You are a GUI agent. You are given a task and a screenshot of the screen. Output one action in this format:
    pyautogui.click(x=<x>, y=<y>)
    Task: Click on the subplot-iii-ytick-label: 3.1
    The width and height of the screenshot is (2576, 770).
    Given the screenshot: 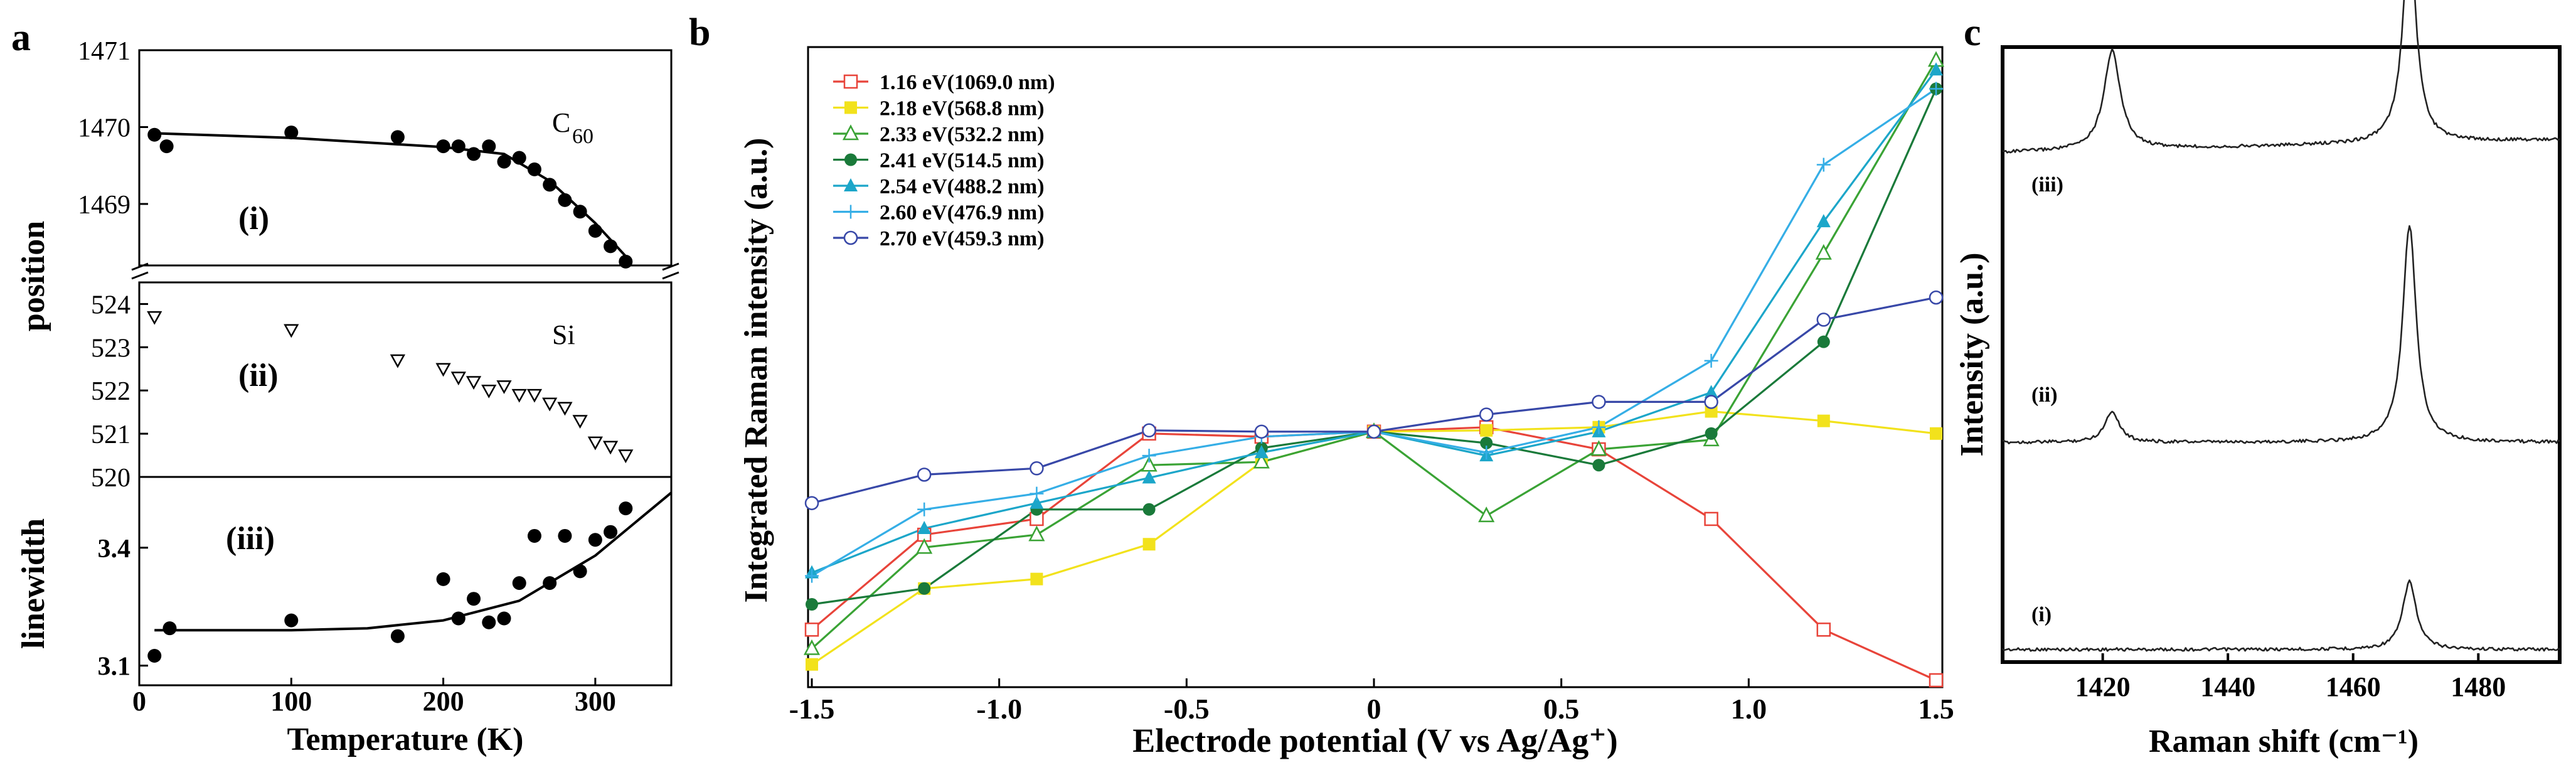 What is the action you would take?
    pyautogui.click(x=114, y=667)
    